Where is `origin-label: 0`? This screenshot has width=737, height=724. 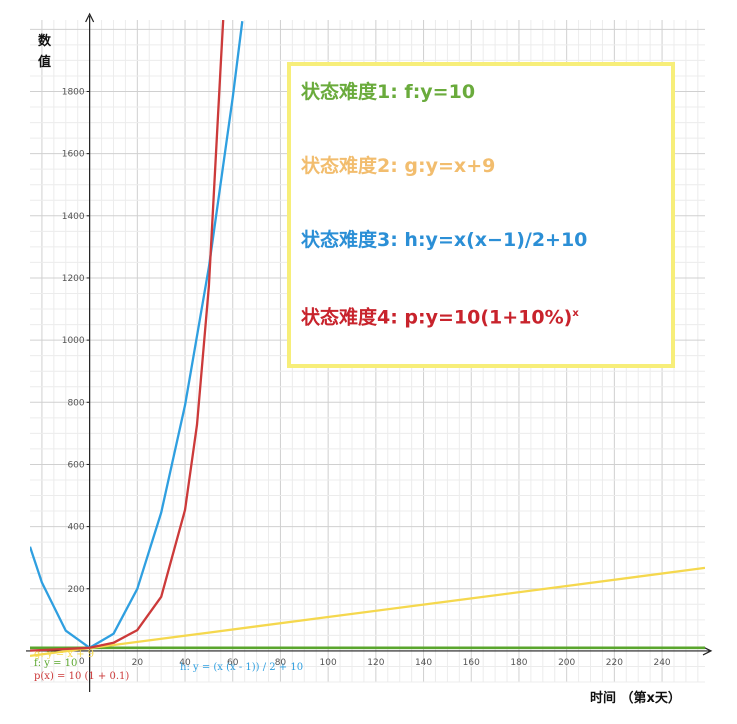
origin-label: 0 is located at coordinates (82, 662).